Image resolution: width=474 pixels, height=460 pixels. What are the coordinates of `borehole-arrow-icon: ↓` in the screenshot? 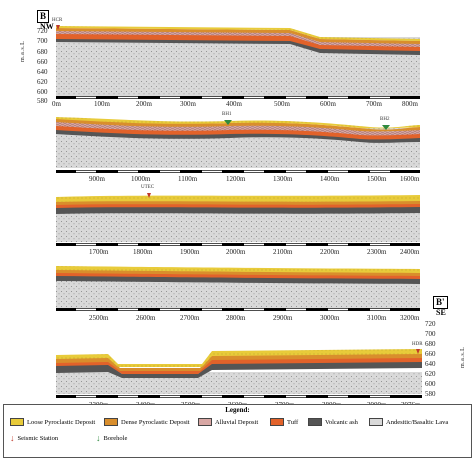 It's located at (98, 438).